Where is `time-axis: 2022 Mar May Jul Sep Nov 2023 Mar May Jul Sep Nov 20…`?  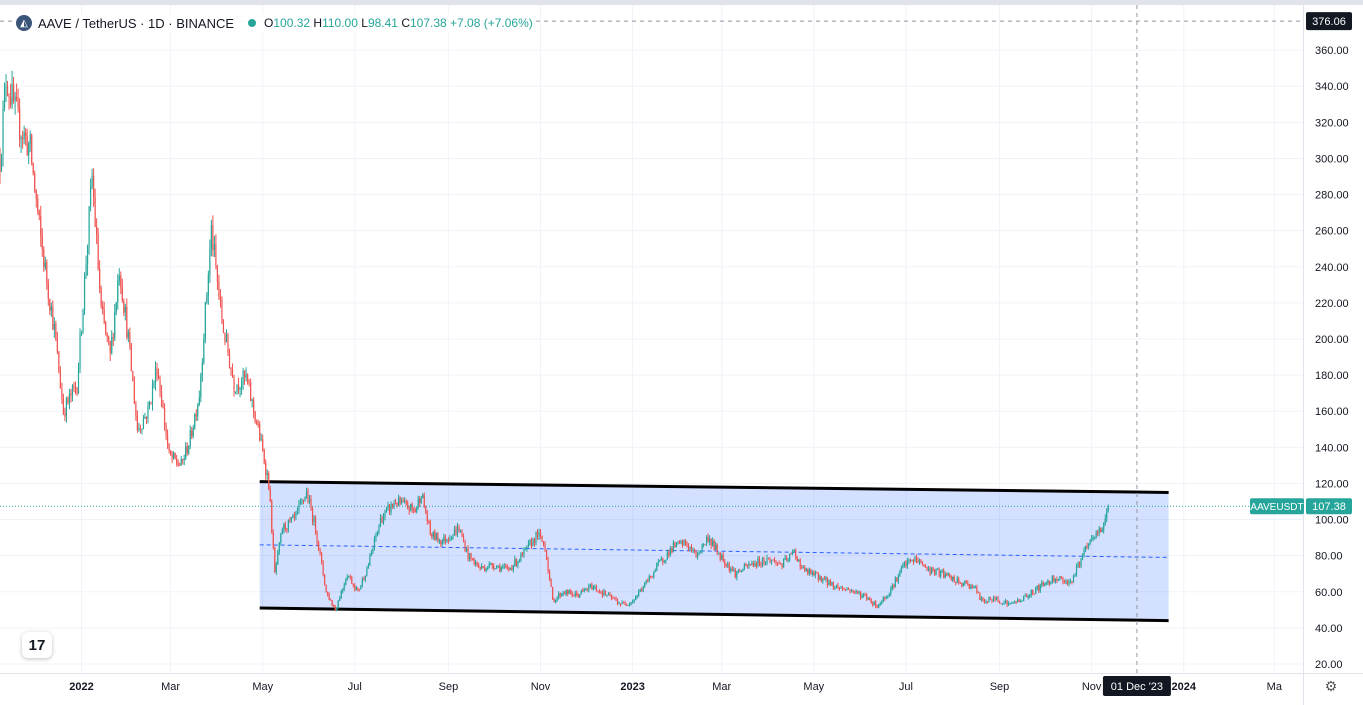 time-axis: 2022 Mar May Jul Sep Nov 2023 Mar May Jul Sep Nov 20… is located at coordinates (676, 687).